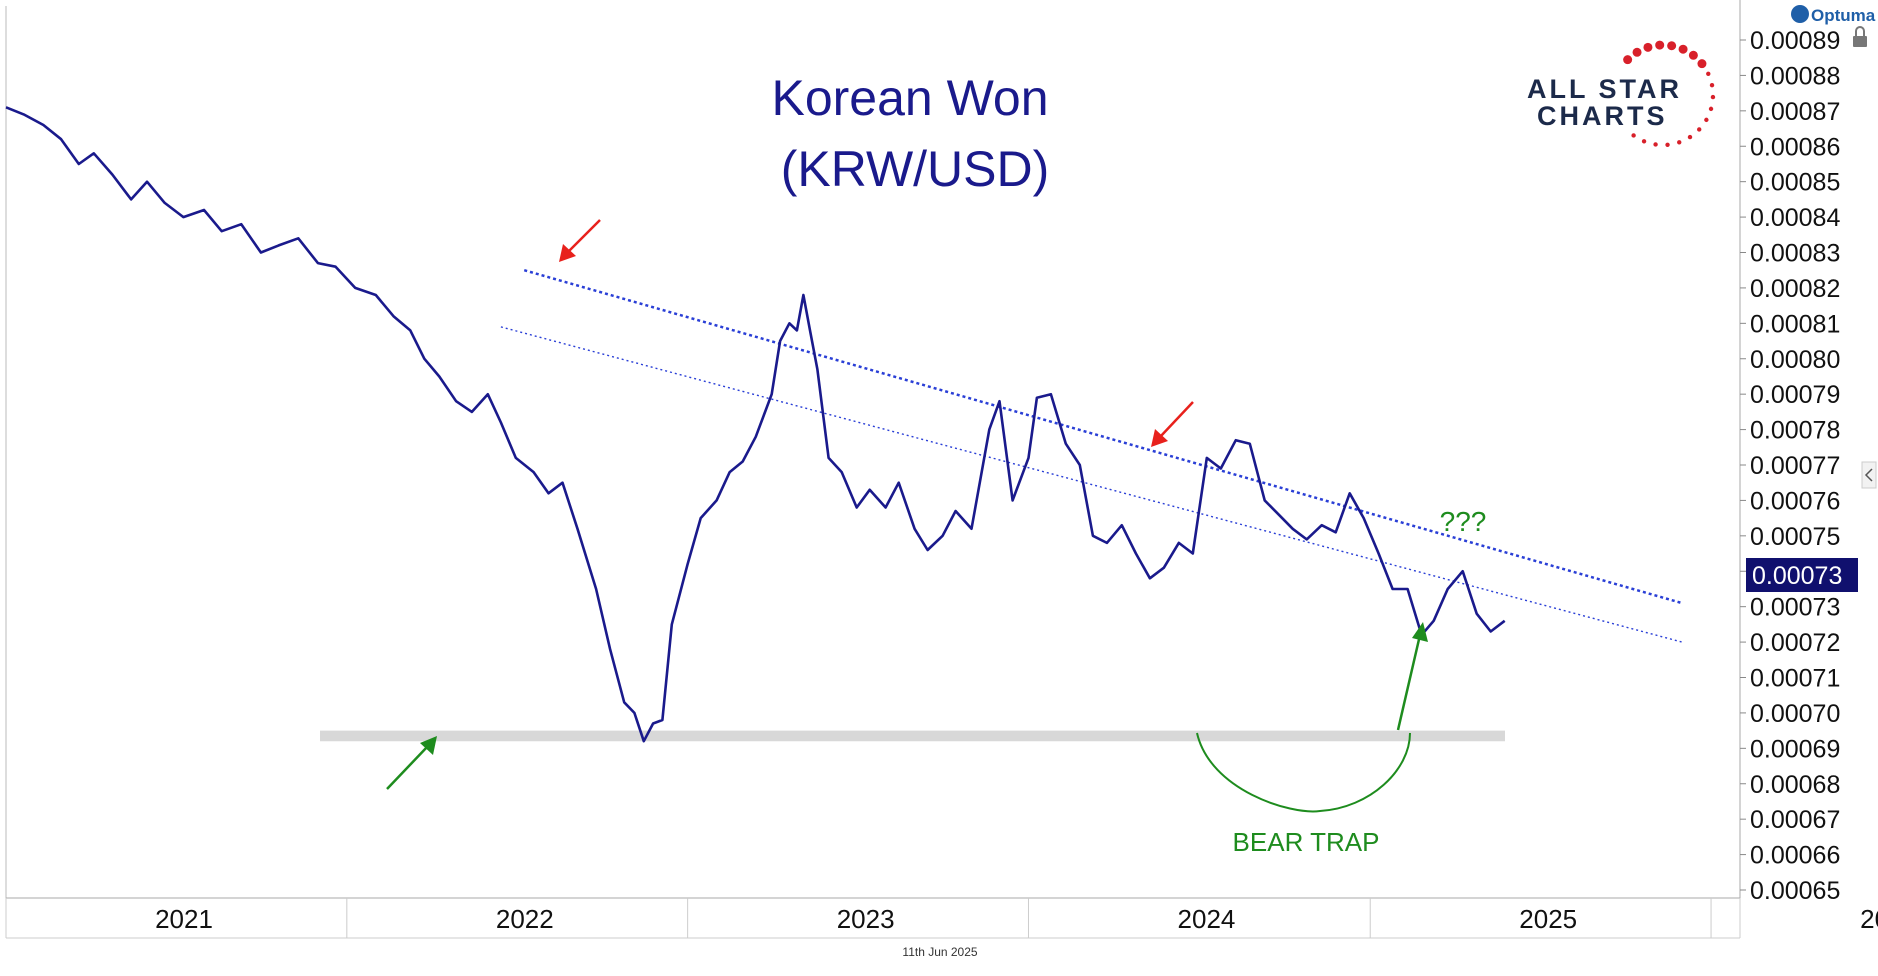 The width and height of the screenshot is (1878, 976). What do you see at coordinates (1306, 842) in the screenshot?
I see `bear-trap-label: BEAR TRAP` at bounding box center [1306, 842].